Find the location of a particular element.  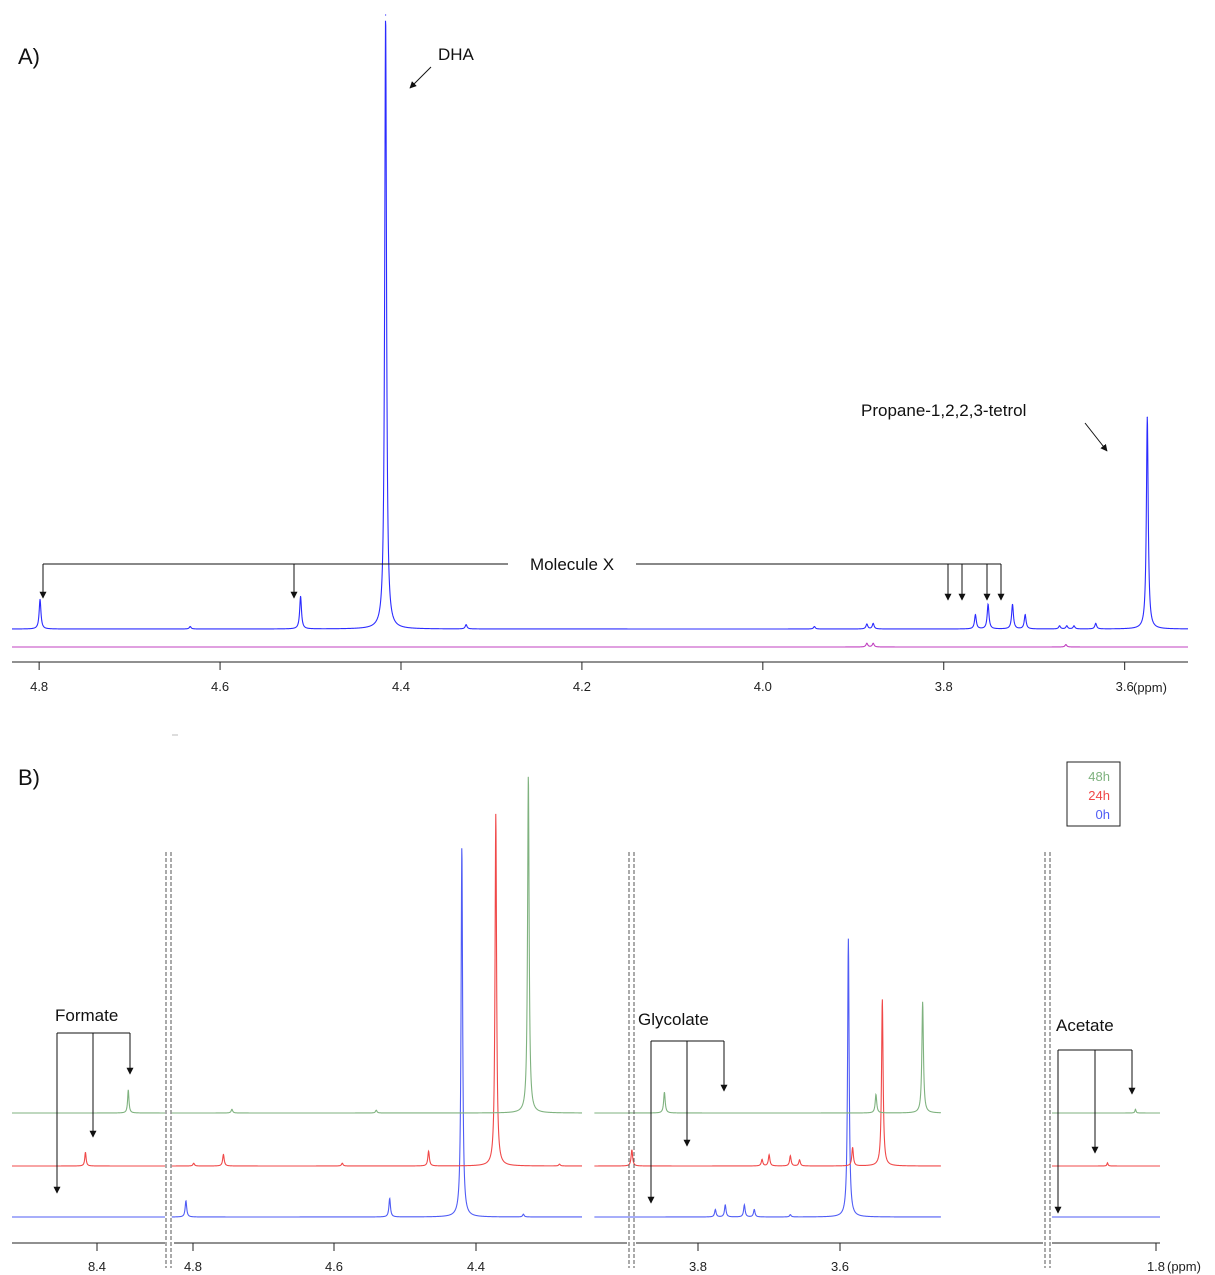

panel-a-x-unit: (ppm) is located at coordinates (1150, 687).